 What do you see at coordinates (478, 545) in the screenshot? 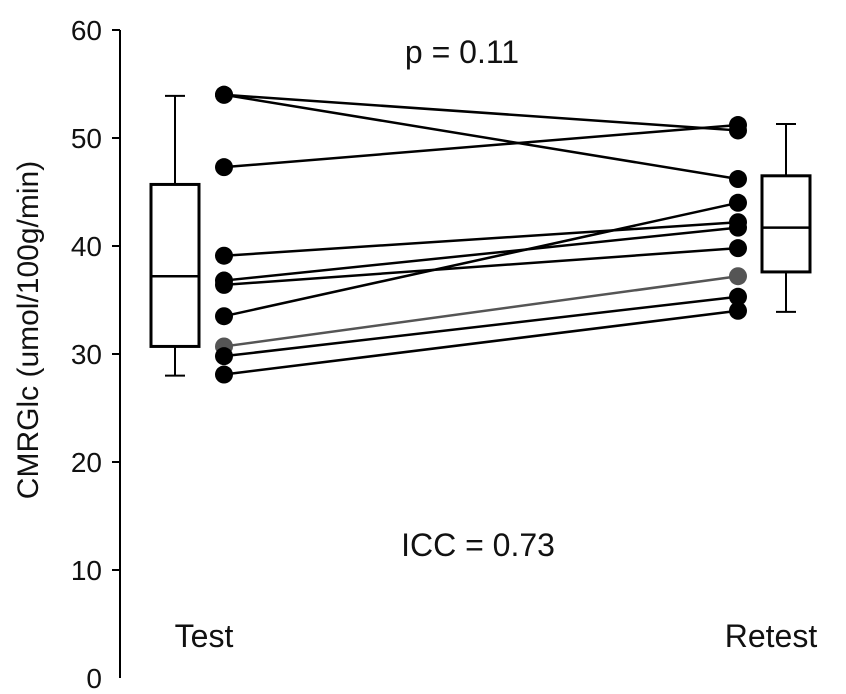
I see `icc-annotation: ICC = 0.73` at bounding box center [478, 545].